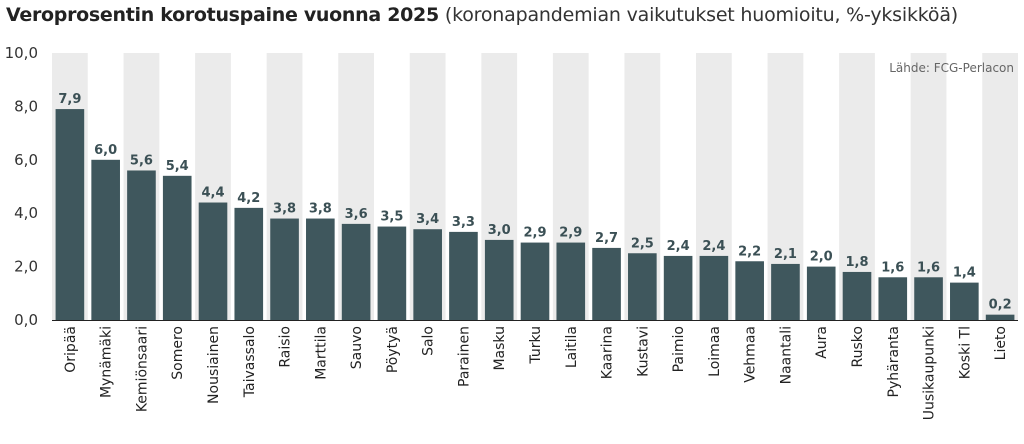 The height and width of the screenshot is (444, 1024). What do you see at coordinates (26, 106) in the screenshot?
I see `y-tick-label: 8,0` at bounding box center [26, 106].